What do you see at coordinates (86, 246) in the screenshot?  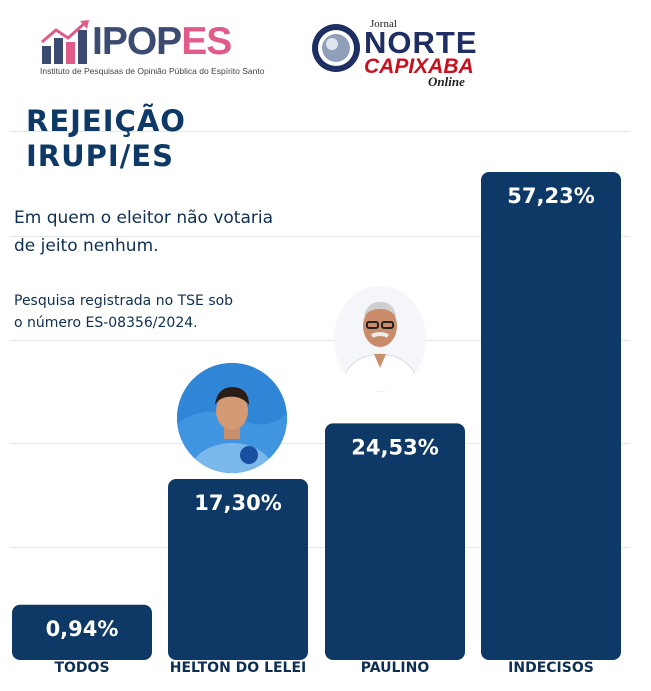 I see `subtitle-line2: de jeito nenhum.` at bounding box center [86, 246].